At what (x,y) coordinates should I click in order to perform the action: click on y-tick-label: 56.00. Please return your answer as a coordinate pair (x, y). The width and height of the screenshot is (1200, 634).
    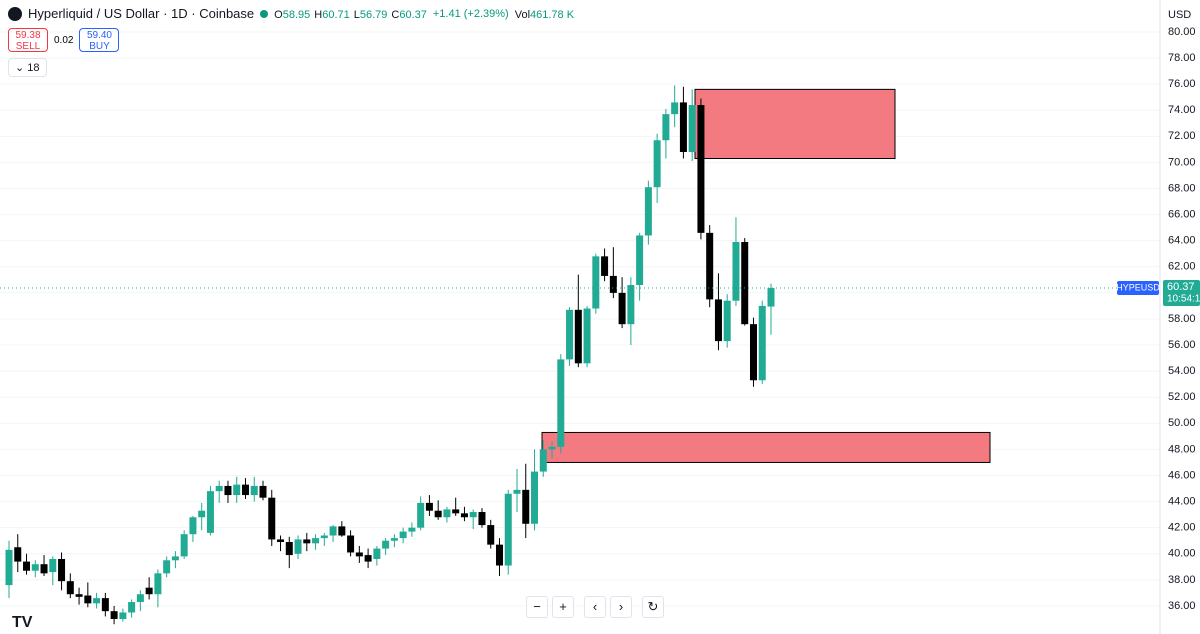
    Looking at the image, I should click on (1182, 345).